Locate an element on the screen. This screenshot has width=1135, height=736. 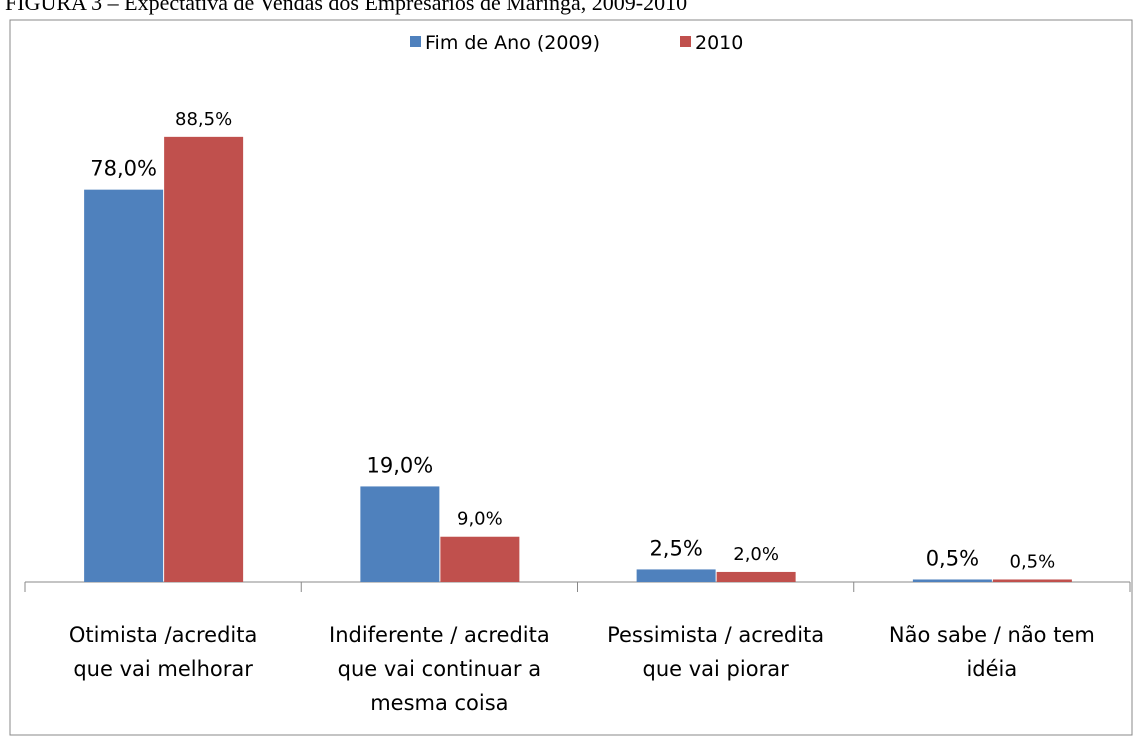
data-label: 9,0% is located at coordinates (480, 519).